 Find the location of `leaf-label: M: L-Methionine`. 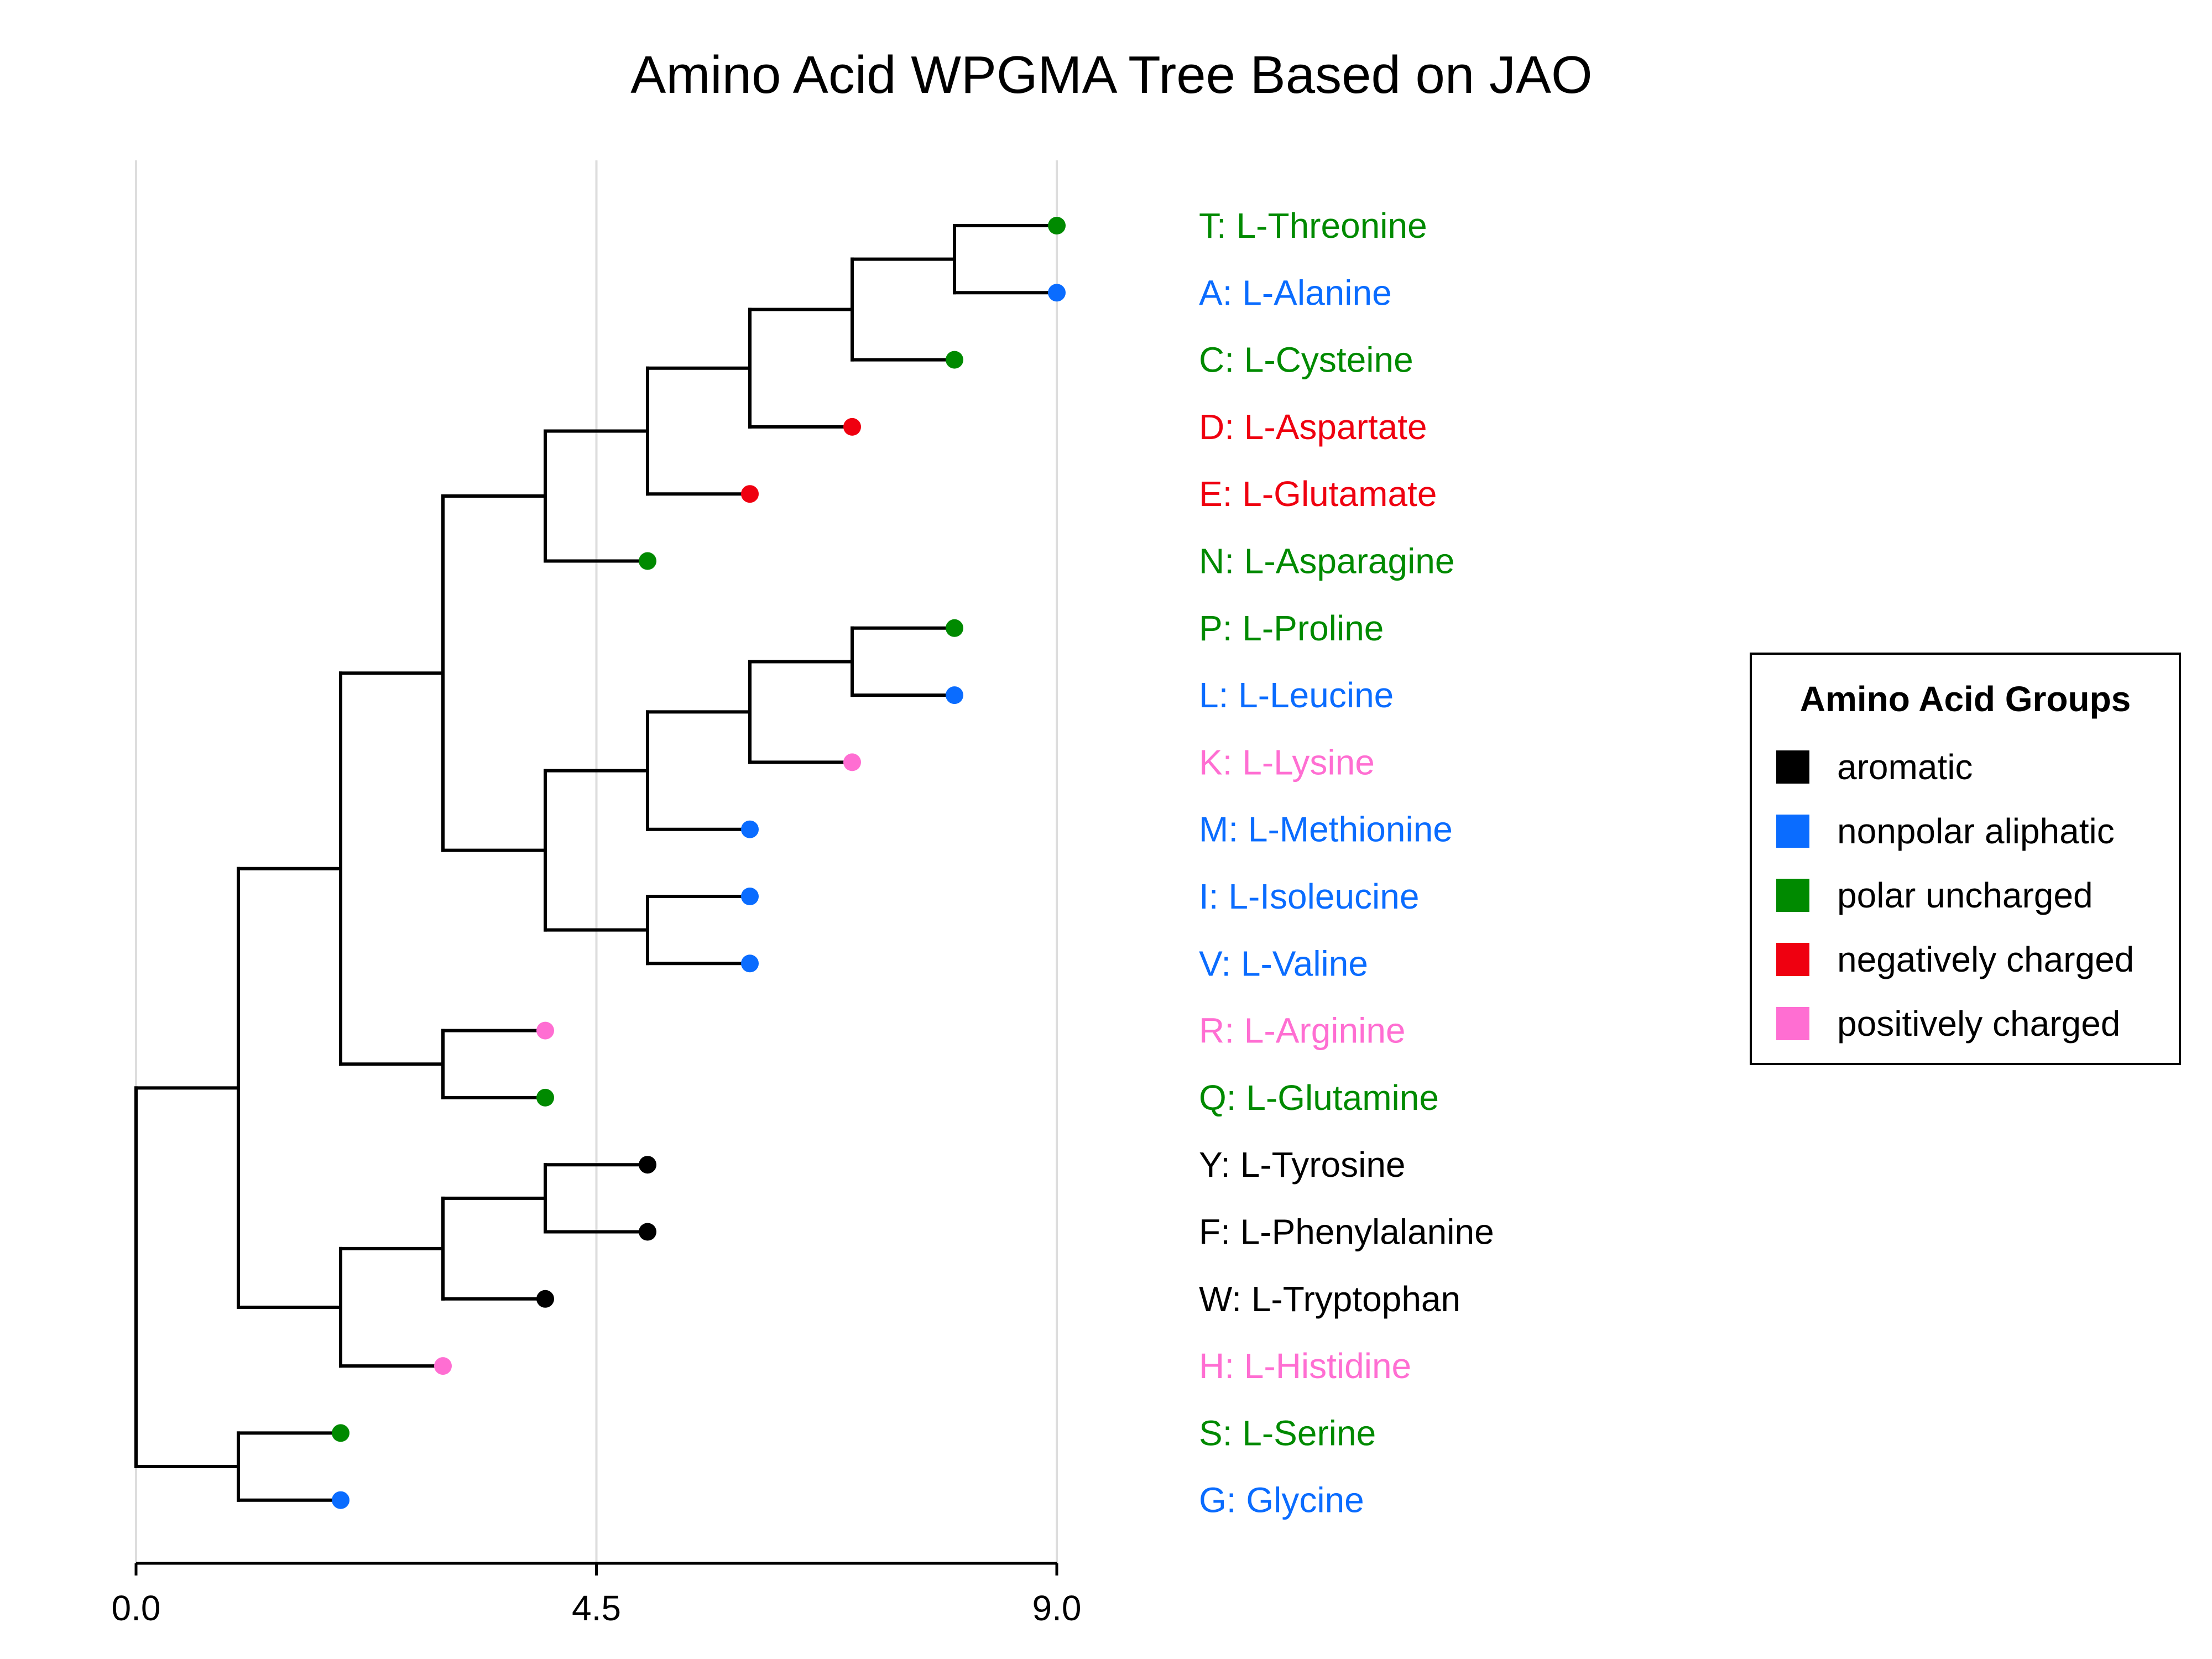

leaf-label: M: L-Methionine is located at coordinates (1326, 830).